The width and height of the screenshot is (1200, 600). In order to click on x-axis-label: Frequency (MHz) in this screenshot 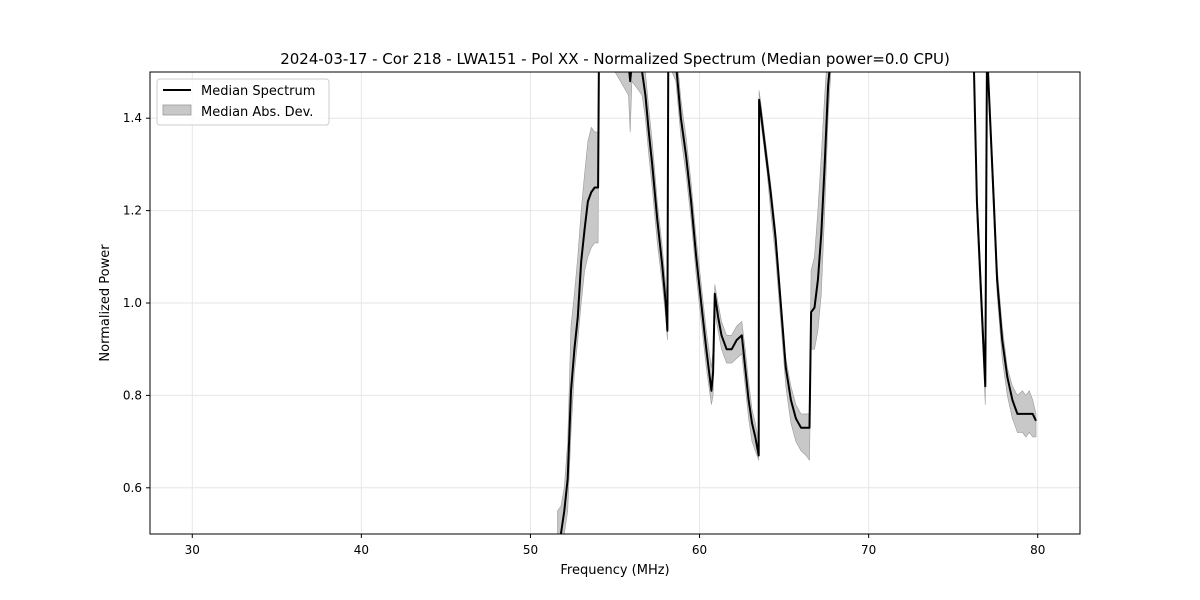, I will do `click(614, 570)`.